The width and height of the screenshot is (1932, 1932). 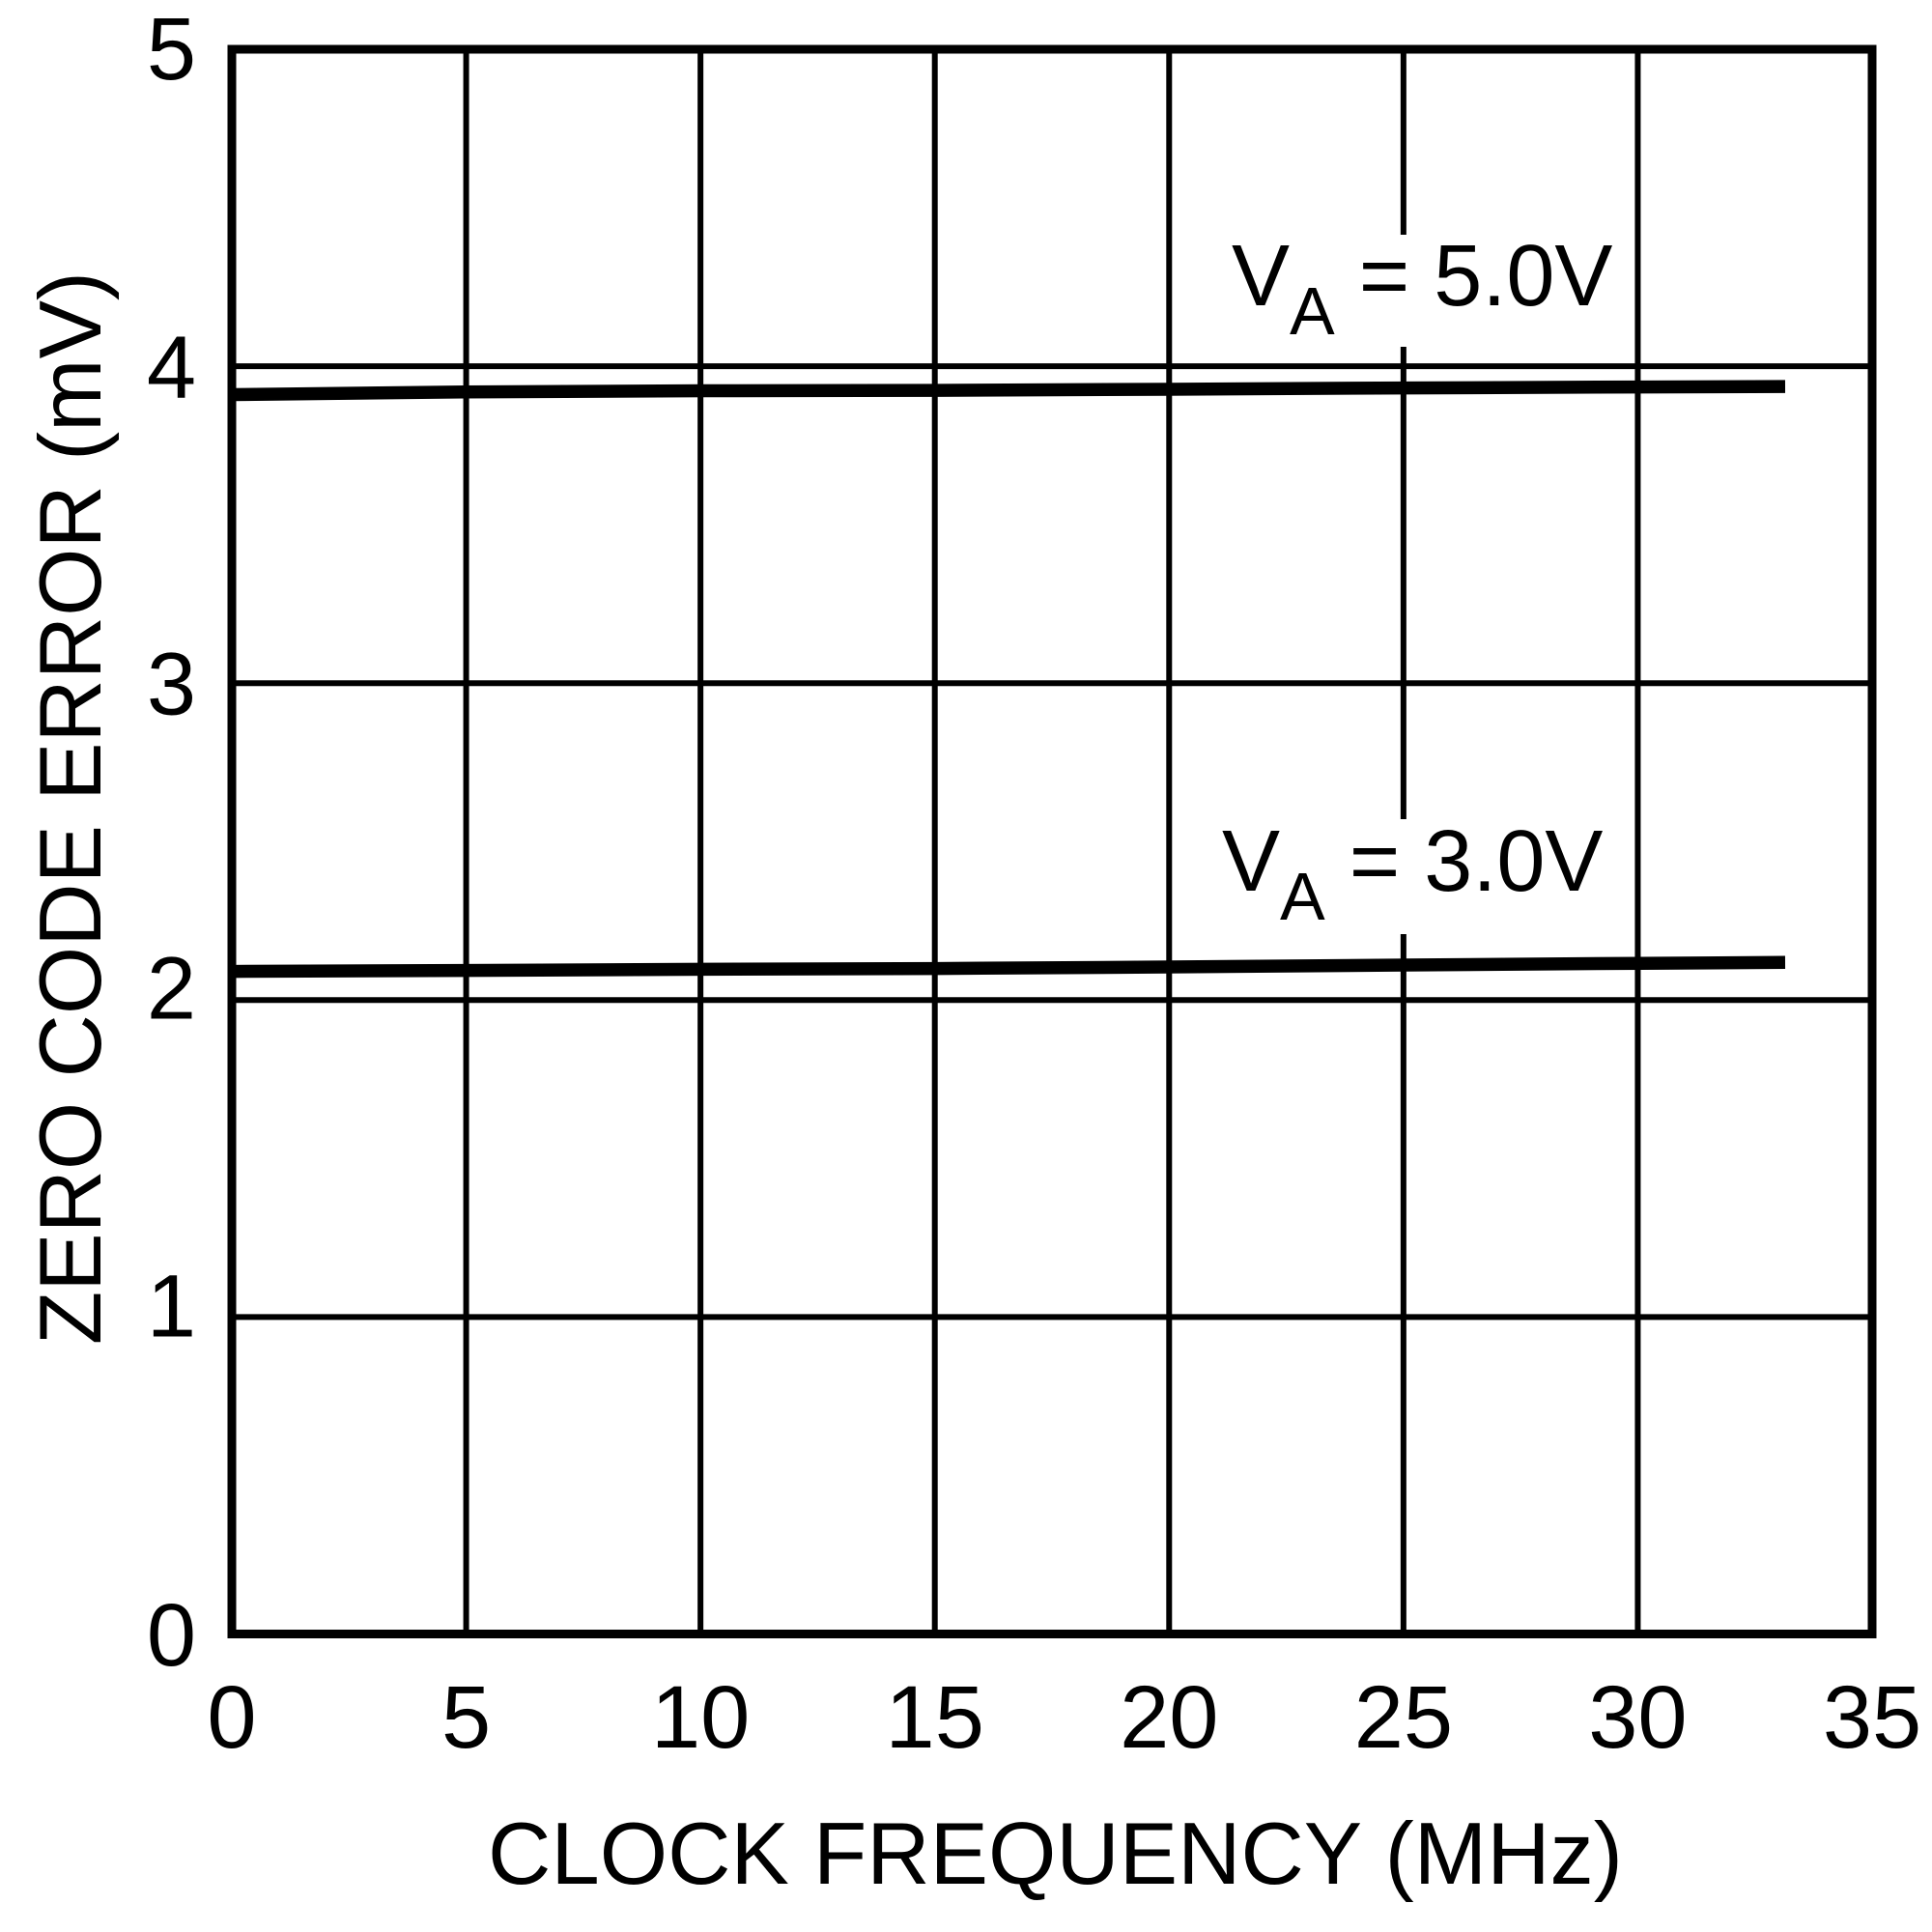 What do you see at coordinates (71, 808) in the screenshot?
I see `svg-text: ZERO CODE ERROR (mV)` at bounding box center [71, 808].